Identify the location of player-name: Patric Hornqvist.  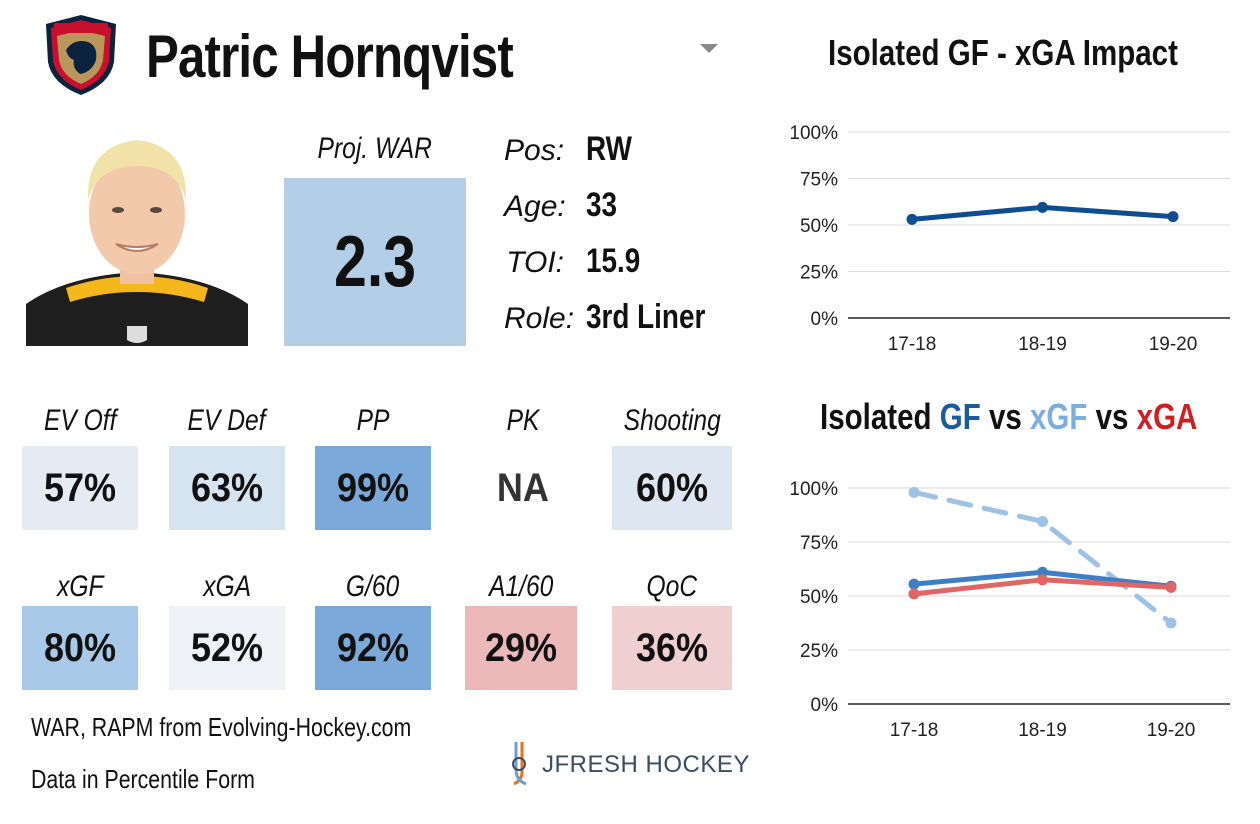
(330, 56).